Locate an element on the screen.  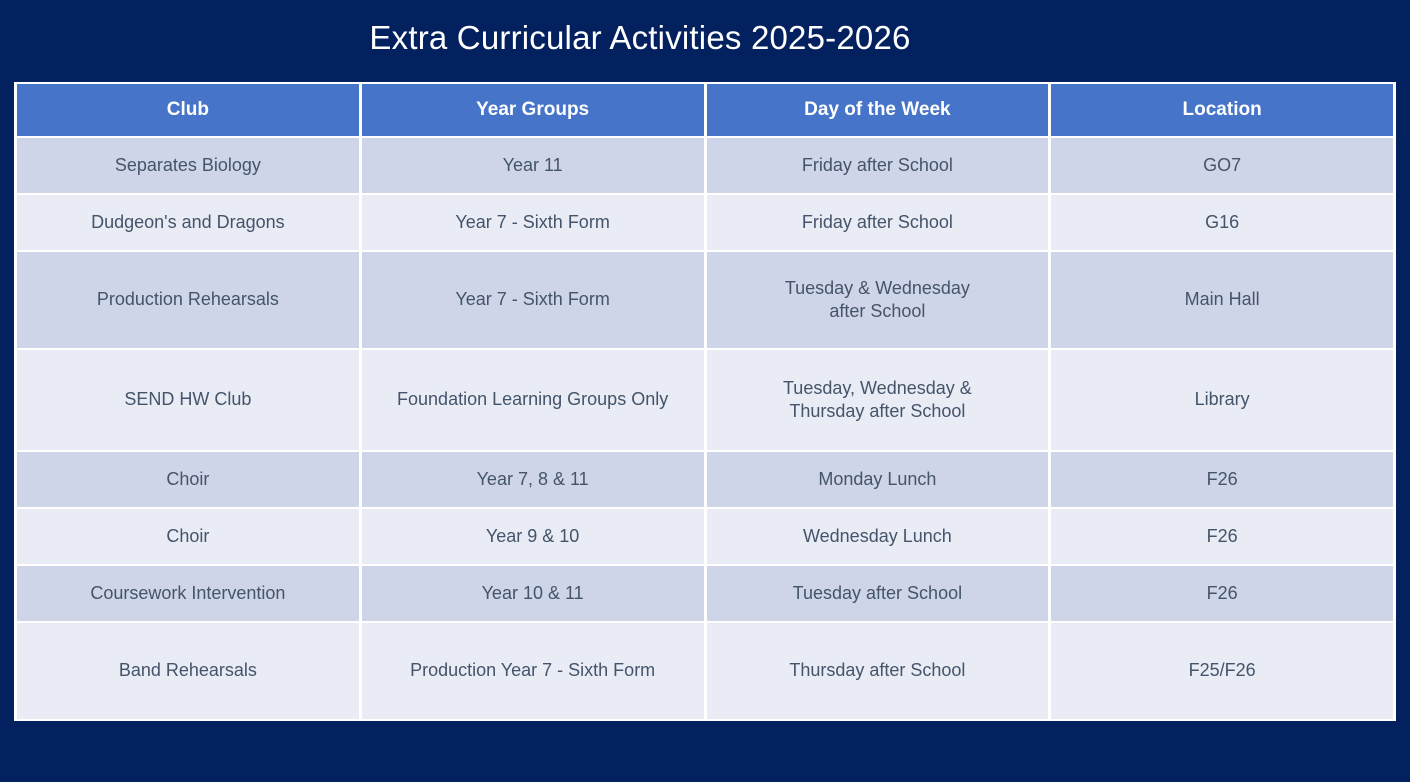
cell-club: SEND HW Club is located at coordinates (188, 400).